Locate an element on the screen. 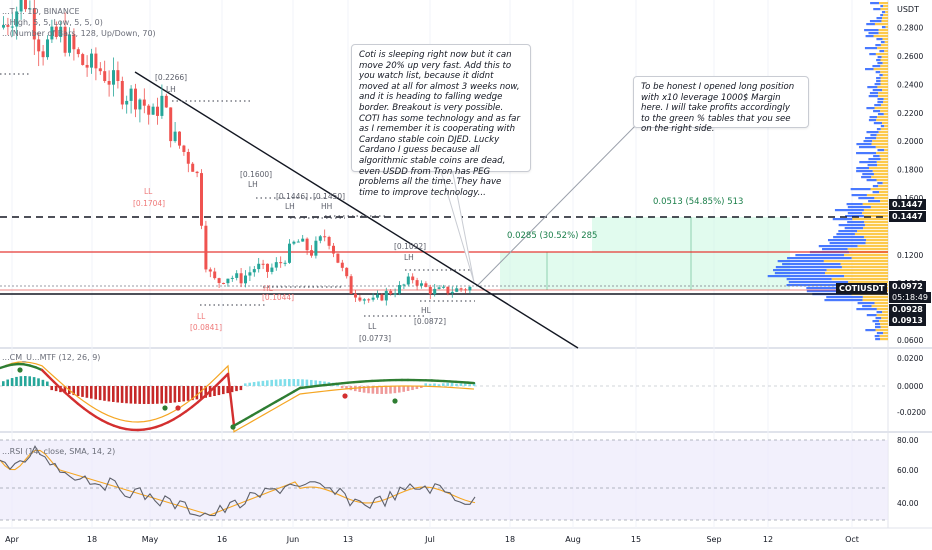 This screenshot has height=550, width=932. volume-profile is located at coordinates (827, 171).